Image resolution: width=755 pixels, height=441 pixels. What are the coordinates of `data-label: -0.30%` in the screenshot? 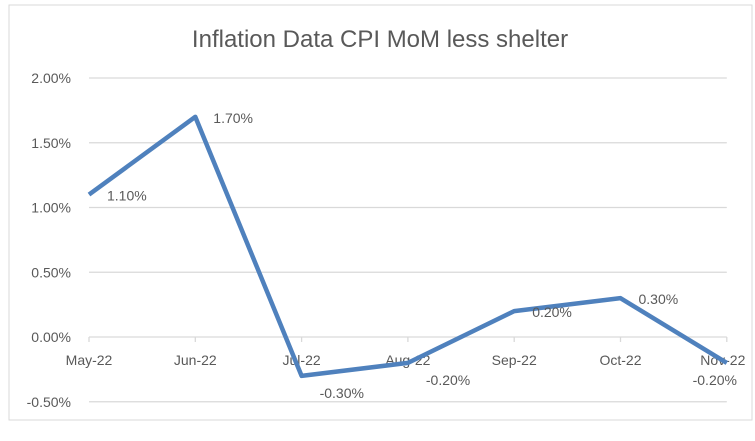 It's located at (342, 393).